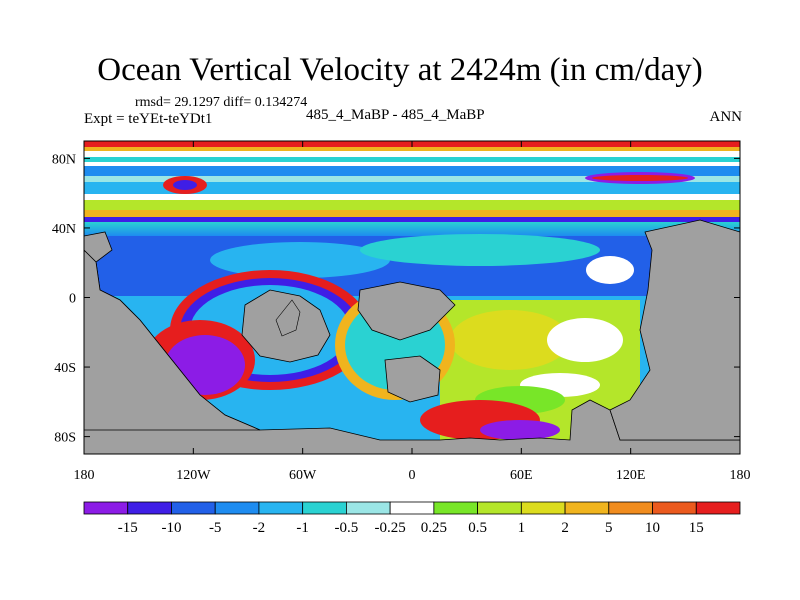 This screenshot has width=800, height=600. Describe the element at coordinates (193, 475) in the screenshot. I see `x-tick-label: 120W` at that location.